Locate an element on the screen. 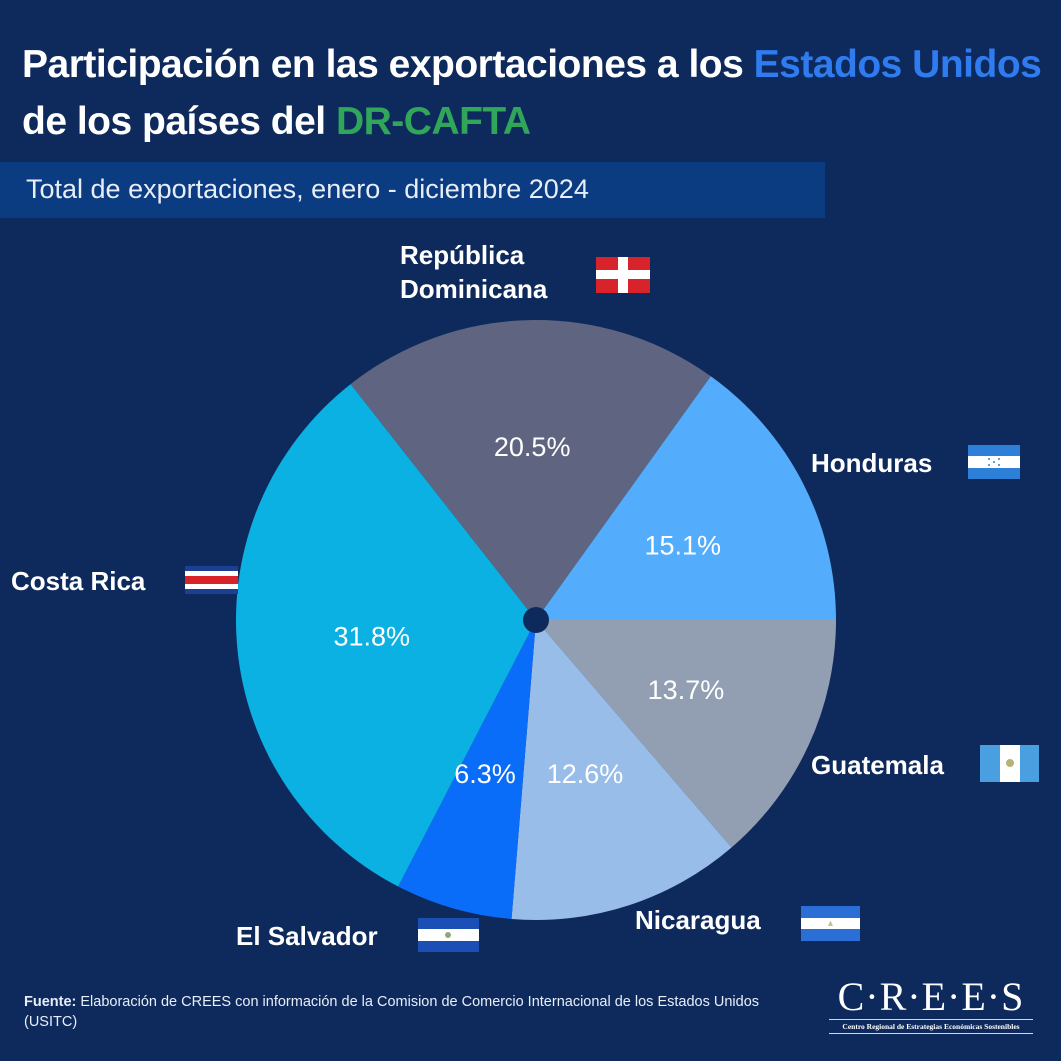 Image resolution: width=1061 pixels, height=1061 pixels. nicaragua-flag is located at coordinates (830, 923).